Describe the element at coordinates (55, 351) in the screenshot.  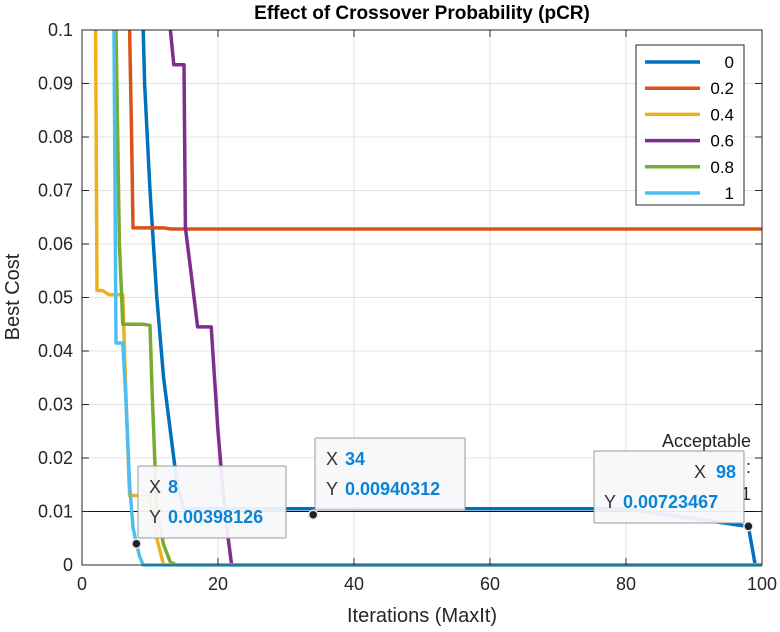
I see `y-tick-label: 0.04` at that location.